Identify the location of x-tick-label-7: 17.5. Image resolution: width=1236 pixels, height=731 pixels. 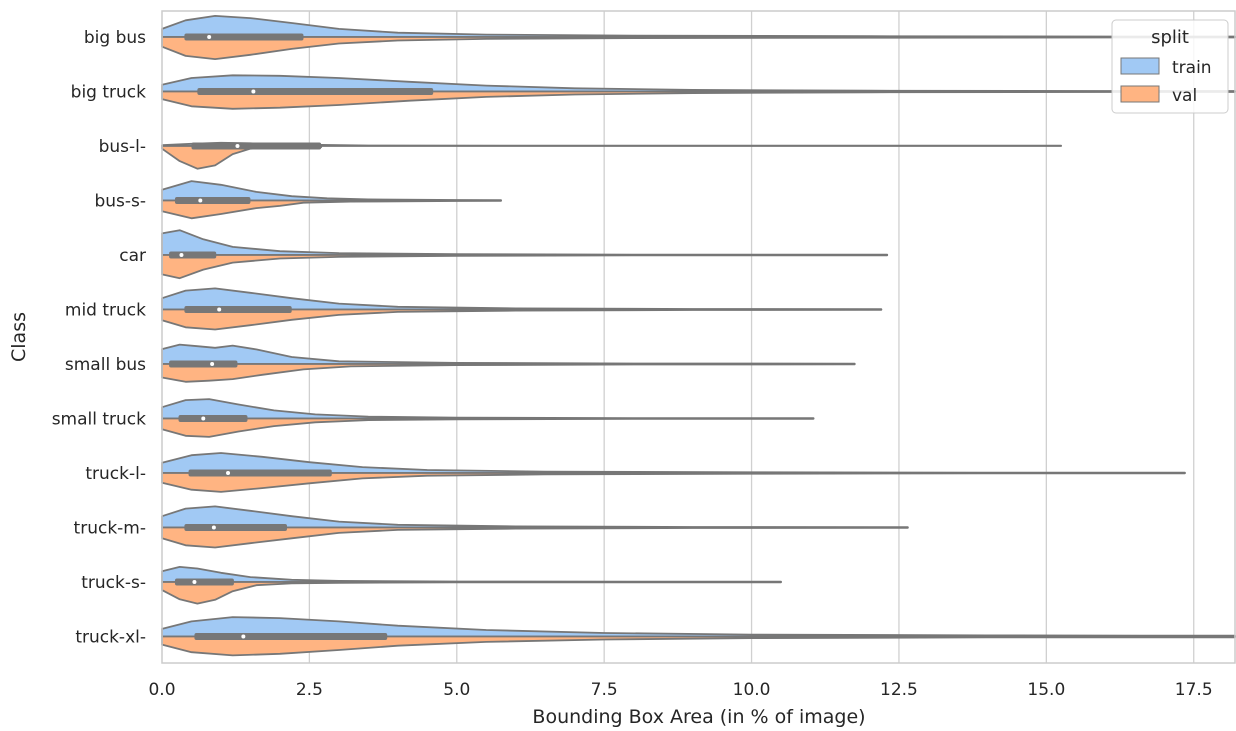
(1194, 690).